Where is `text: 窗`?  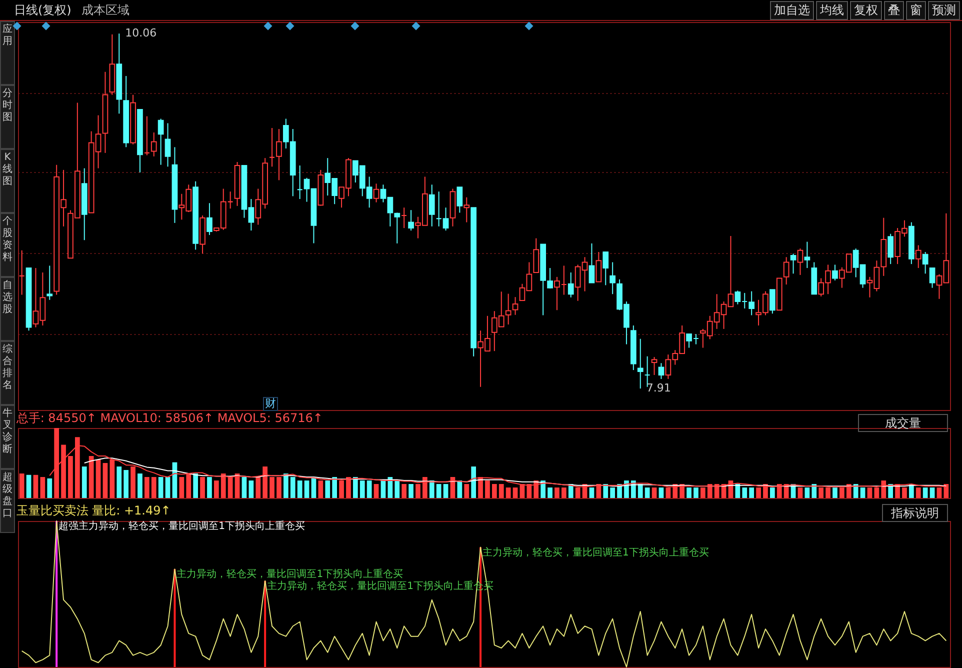
text: 窗 is located at coordinates (916, 10).